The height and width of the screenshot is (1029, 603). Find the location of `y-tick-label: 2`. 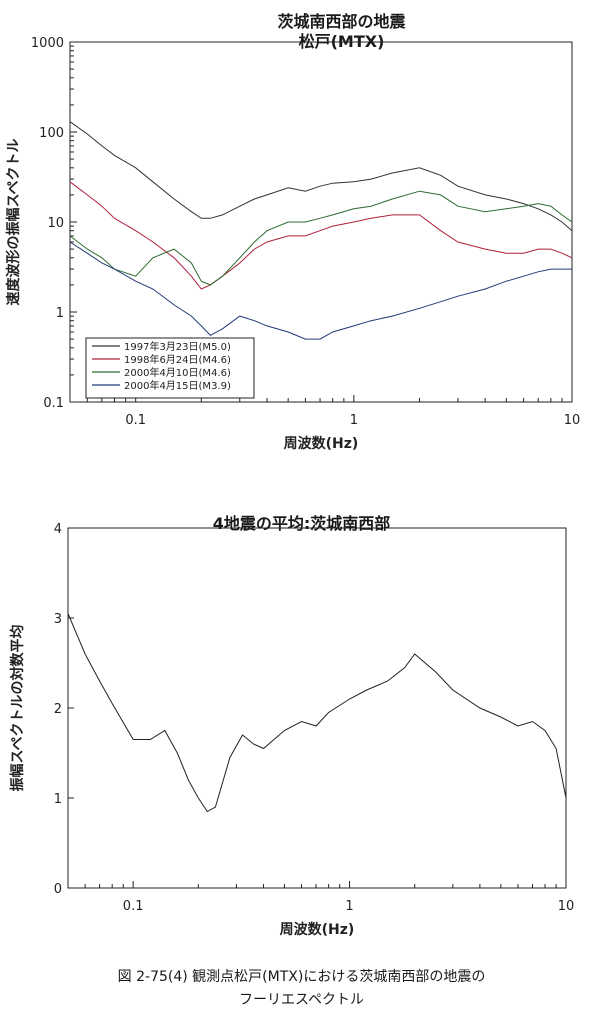

y-tick-label: 2 is located at coordinates (58, 709).